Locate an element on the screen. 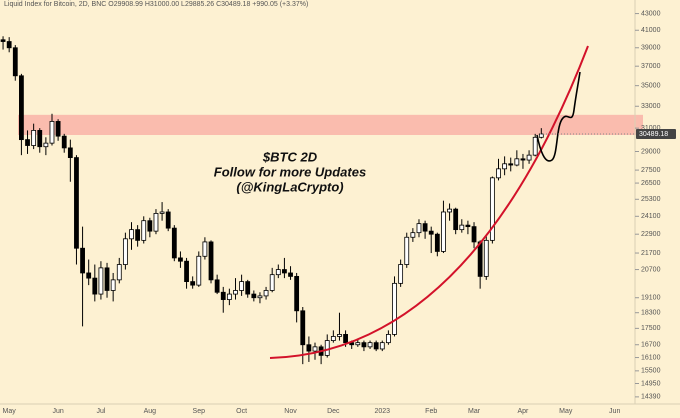 Image resolution: width=680 pixels, height=418 pixels. y-tick-label: 43000 is located at coordinates (651, 13).